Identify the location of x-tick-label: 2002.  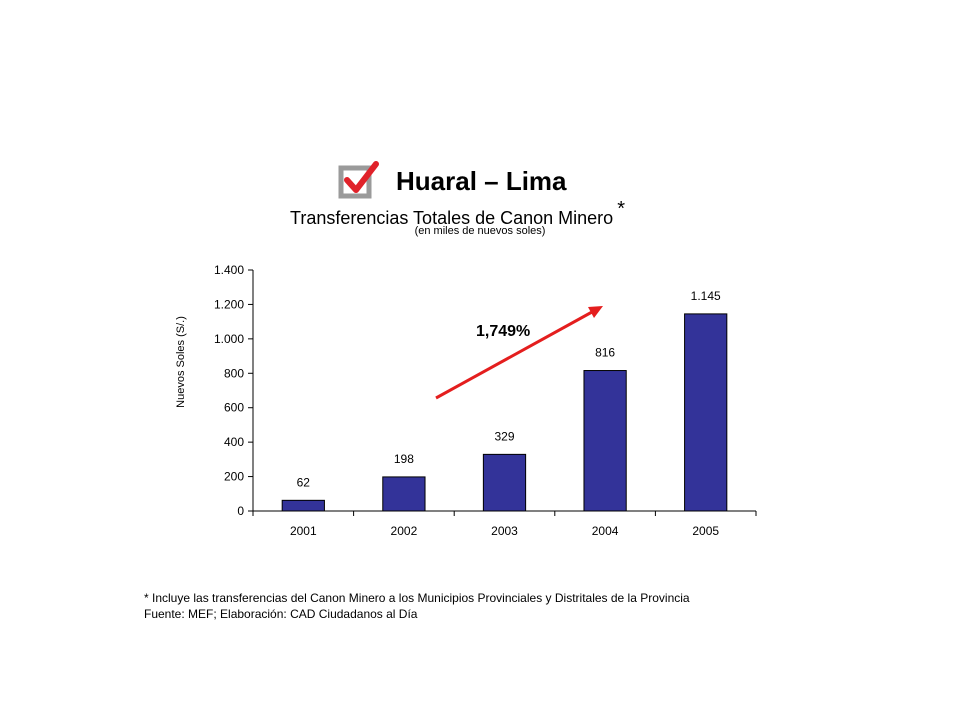
(404, 531).